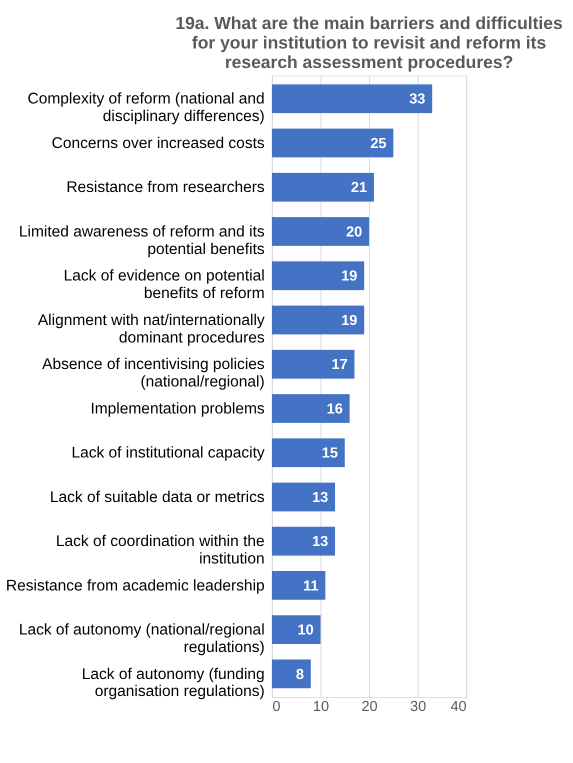 This screenshot has height=763, width=573. What do you see at coordinates (458, 707) in the screenshot?
I see `x-tick-label: 40` at bounding box center [458, 707].